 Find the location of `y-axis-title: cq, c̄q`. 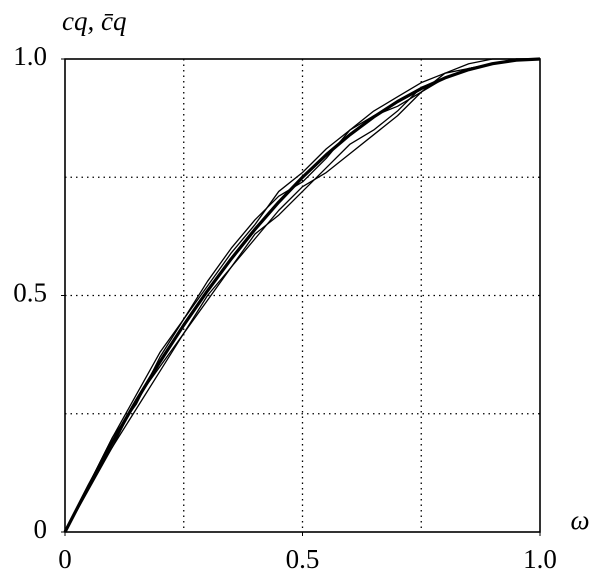

y-axis-title: cq, c̄q is located at coordinates (94, 21).